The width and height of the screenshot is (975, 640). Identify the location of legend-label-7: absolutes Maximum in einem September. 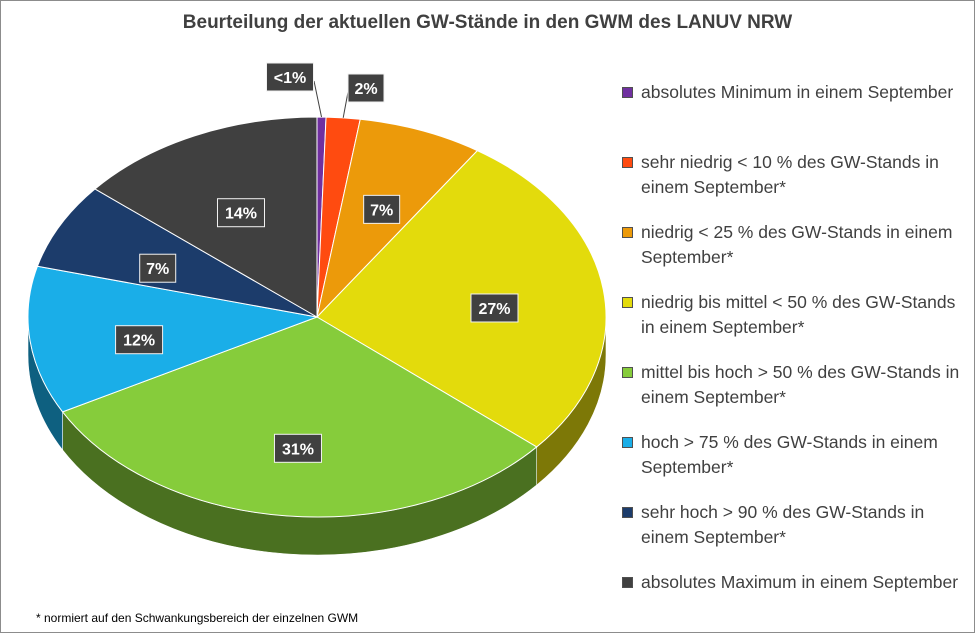
(800, 582).